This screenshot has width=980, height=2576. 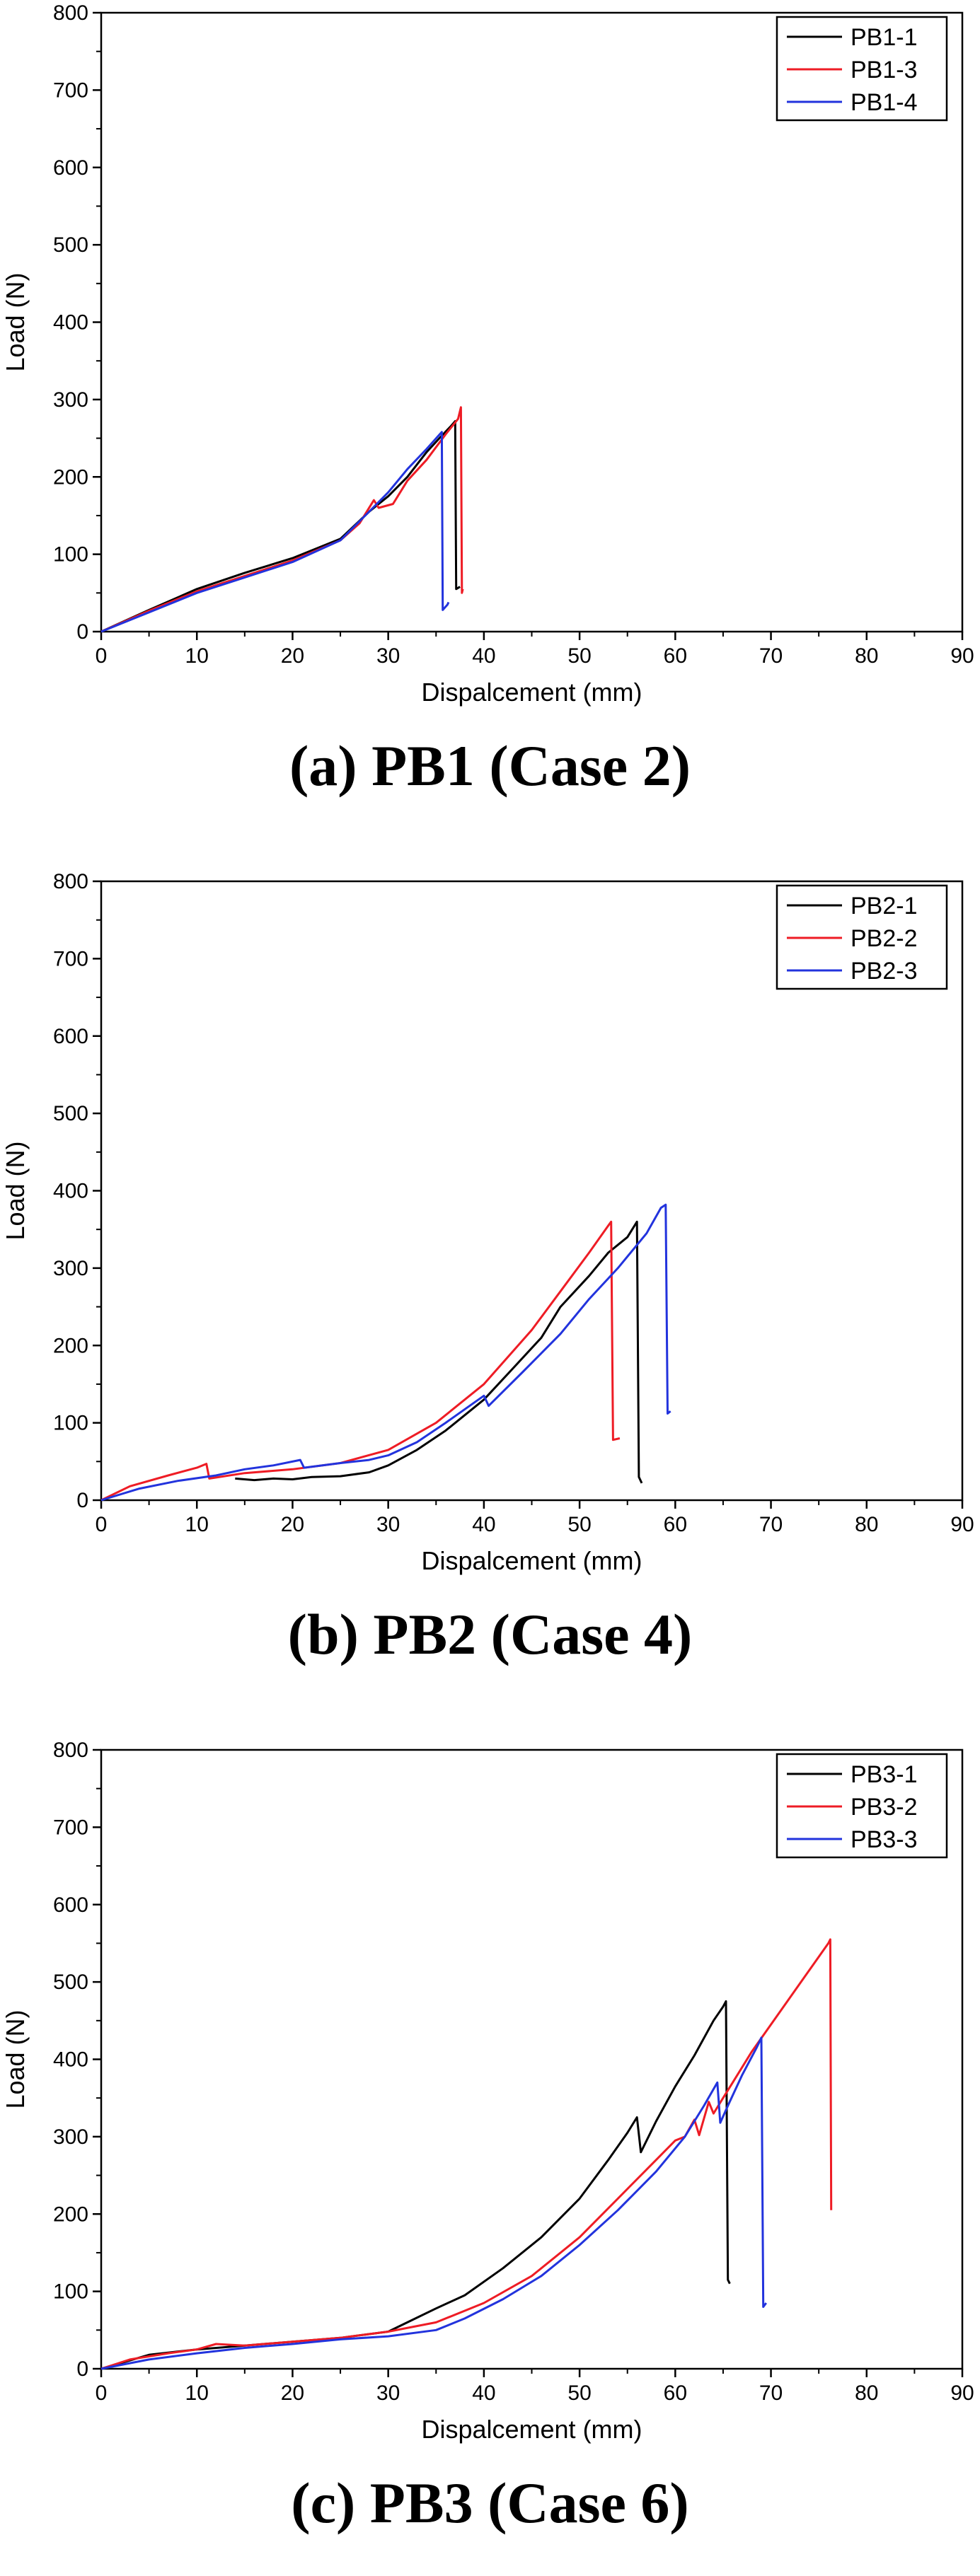 I want to click on legend-entry: PB3-1, so click(x=884, y=1774).